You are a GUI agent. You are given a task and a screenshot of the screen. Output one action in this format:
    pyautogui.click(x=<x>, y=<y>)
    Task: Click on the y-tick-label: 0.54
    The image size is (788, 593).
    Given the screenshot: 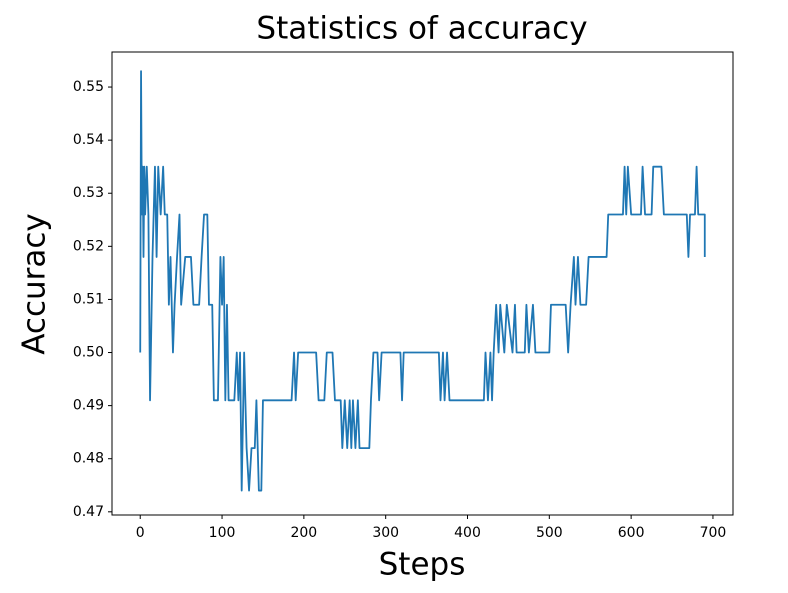 What is the action you would take?
    pyautogui.click(x=88, y=140)
    